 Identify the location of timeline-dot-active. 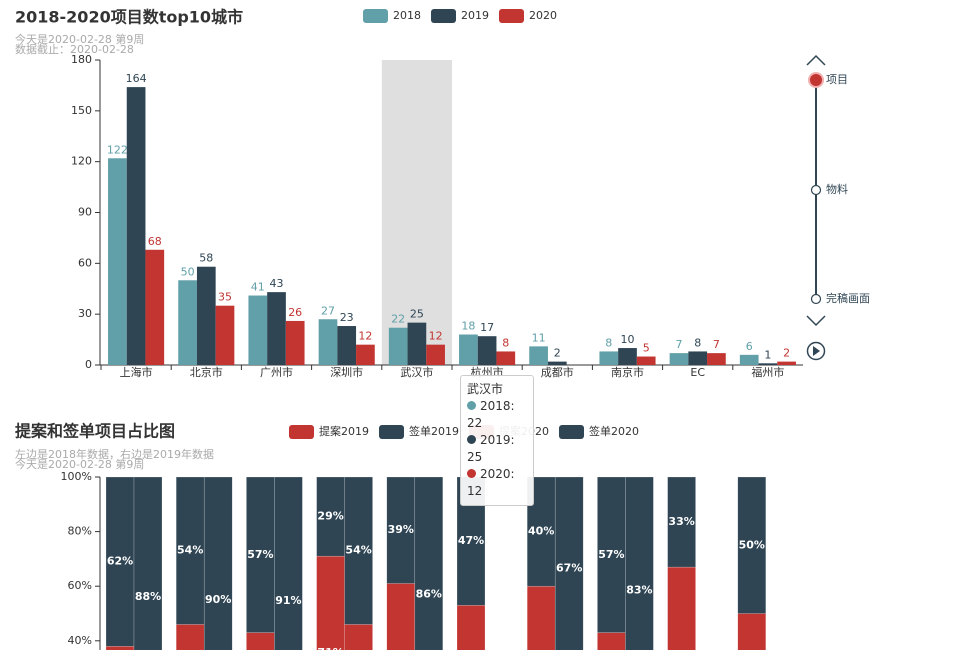
(816, 80).